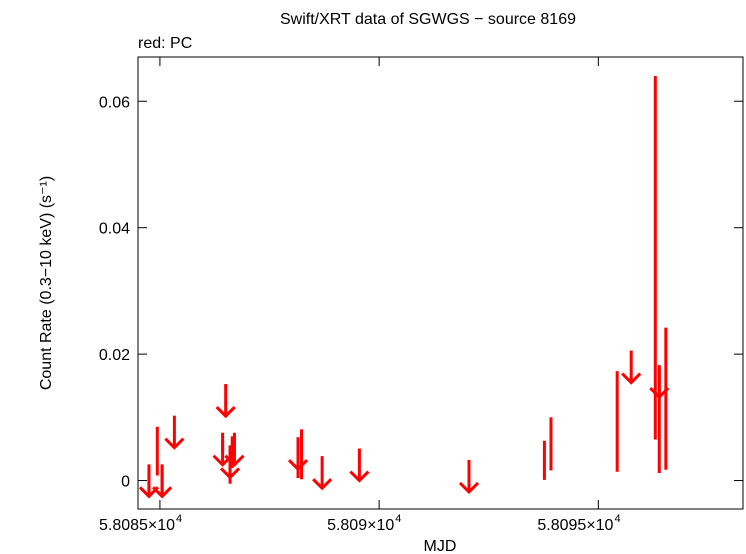  I want to click on y-tick-label: 0.06, so click(114, 102).